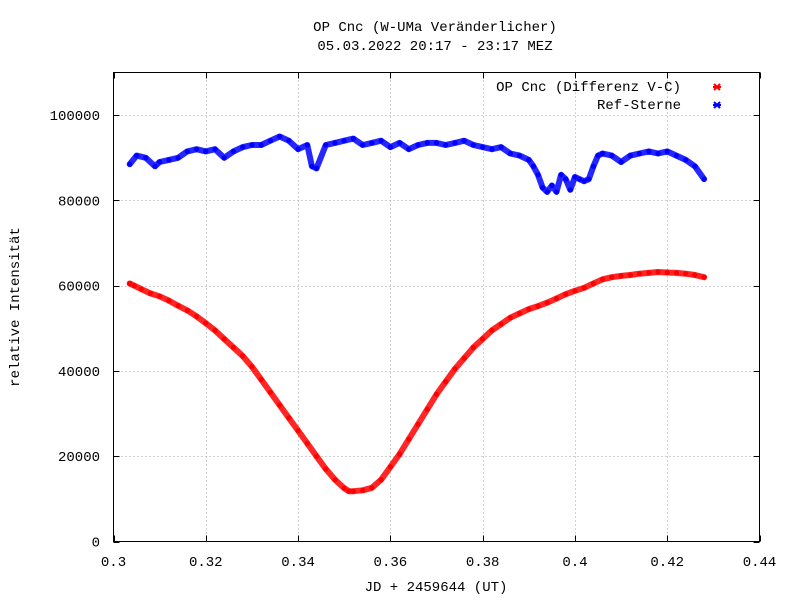 The image size is (800, 600). Describe the element at coordinates (717, 105) in the screenshot. I see `legend-marker-ref-sterne` at that location.